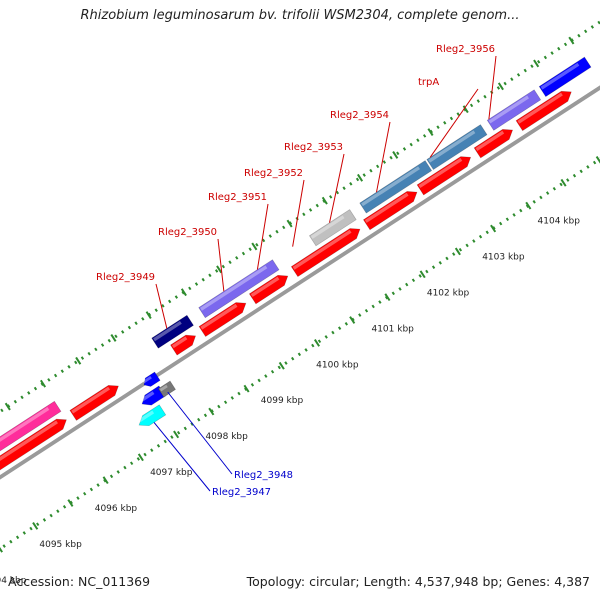 This screenshot has height=600, width=600. Describe the element at coordinates (187, 232) in the screenshot. I see `gene-label: Rleg2_3950` at that location.